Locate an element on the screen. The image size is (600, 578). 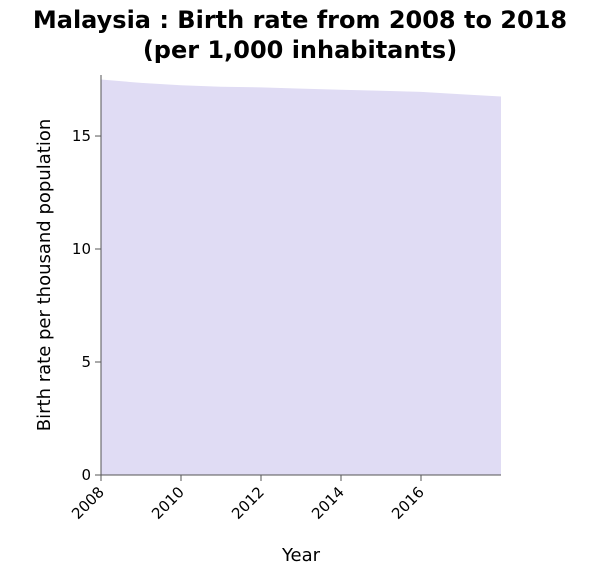
y-tick-label: 0 is located at coordinates (86, 475).